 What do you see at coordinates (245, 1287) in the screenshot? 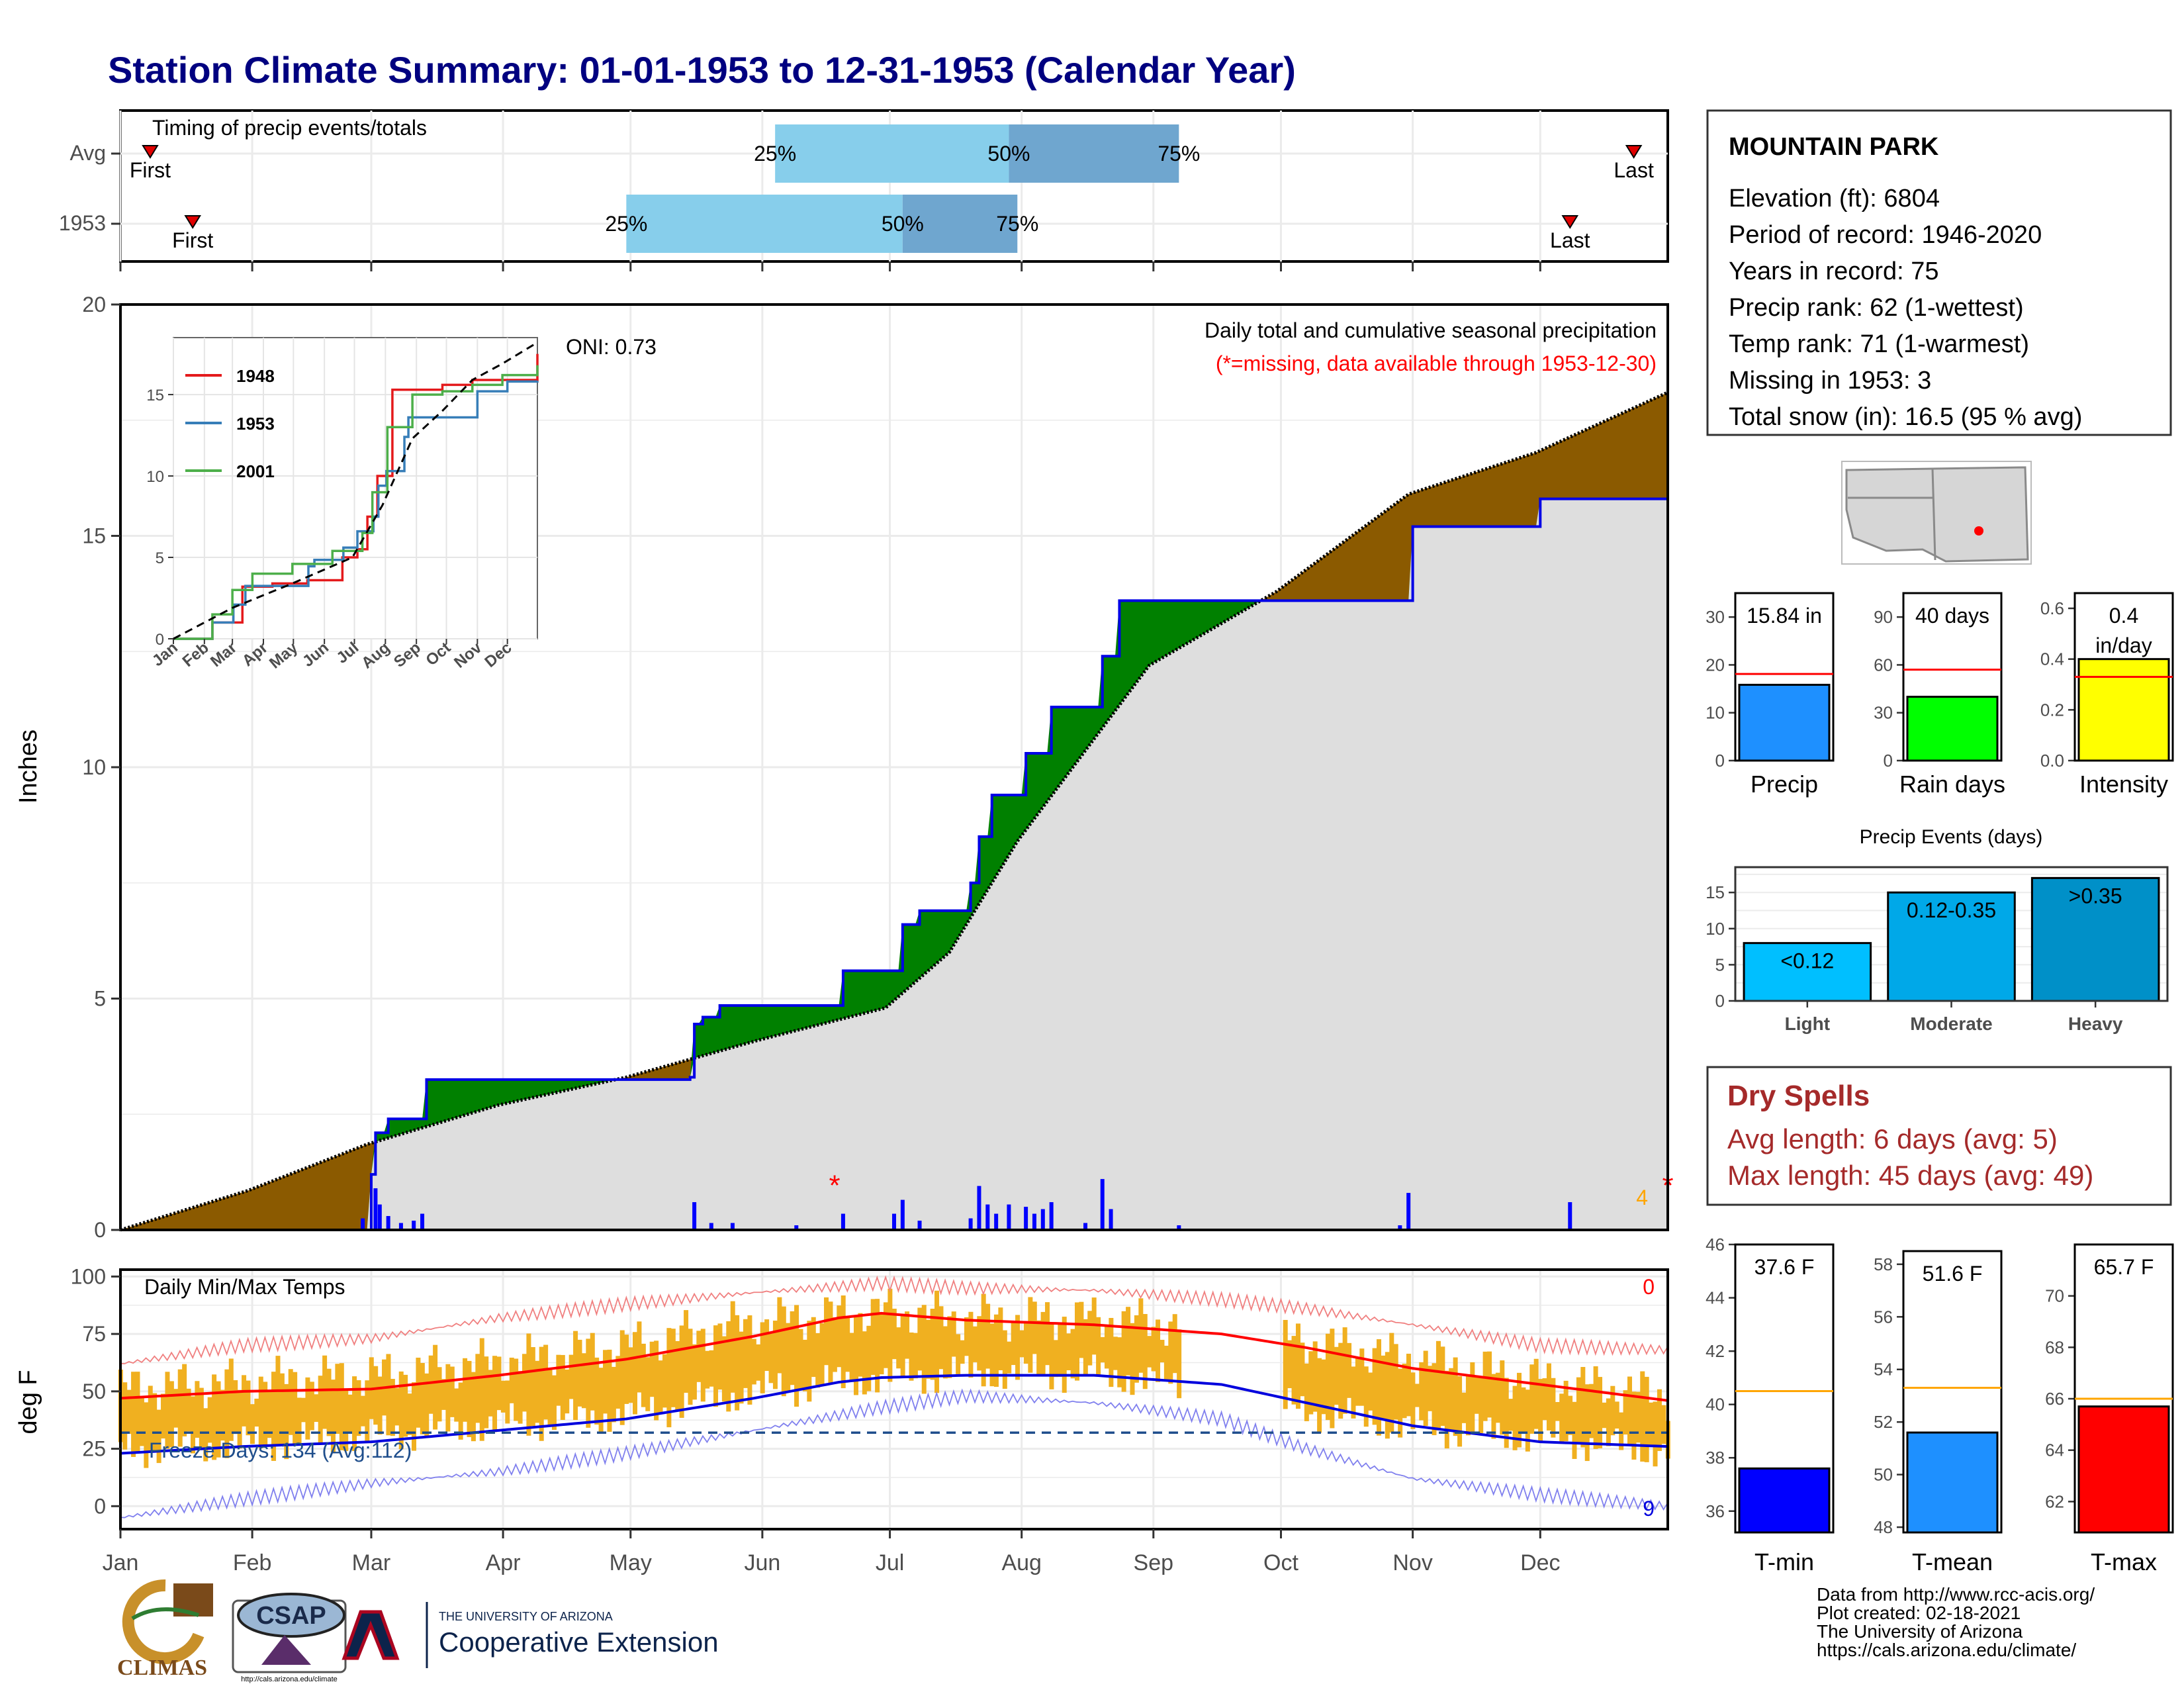
I see `temp-title: Daily Min/Max Temps` at bounding box center [245, 1287].